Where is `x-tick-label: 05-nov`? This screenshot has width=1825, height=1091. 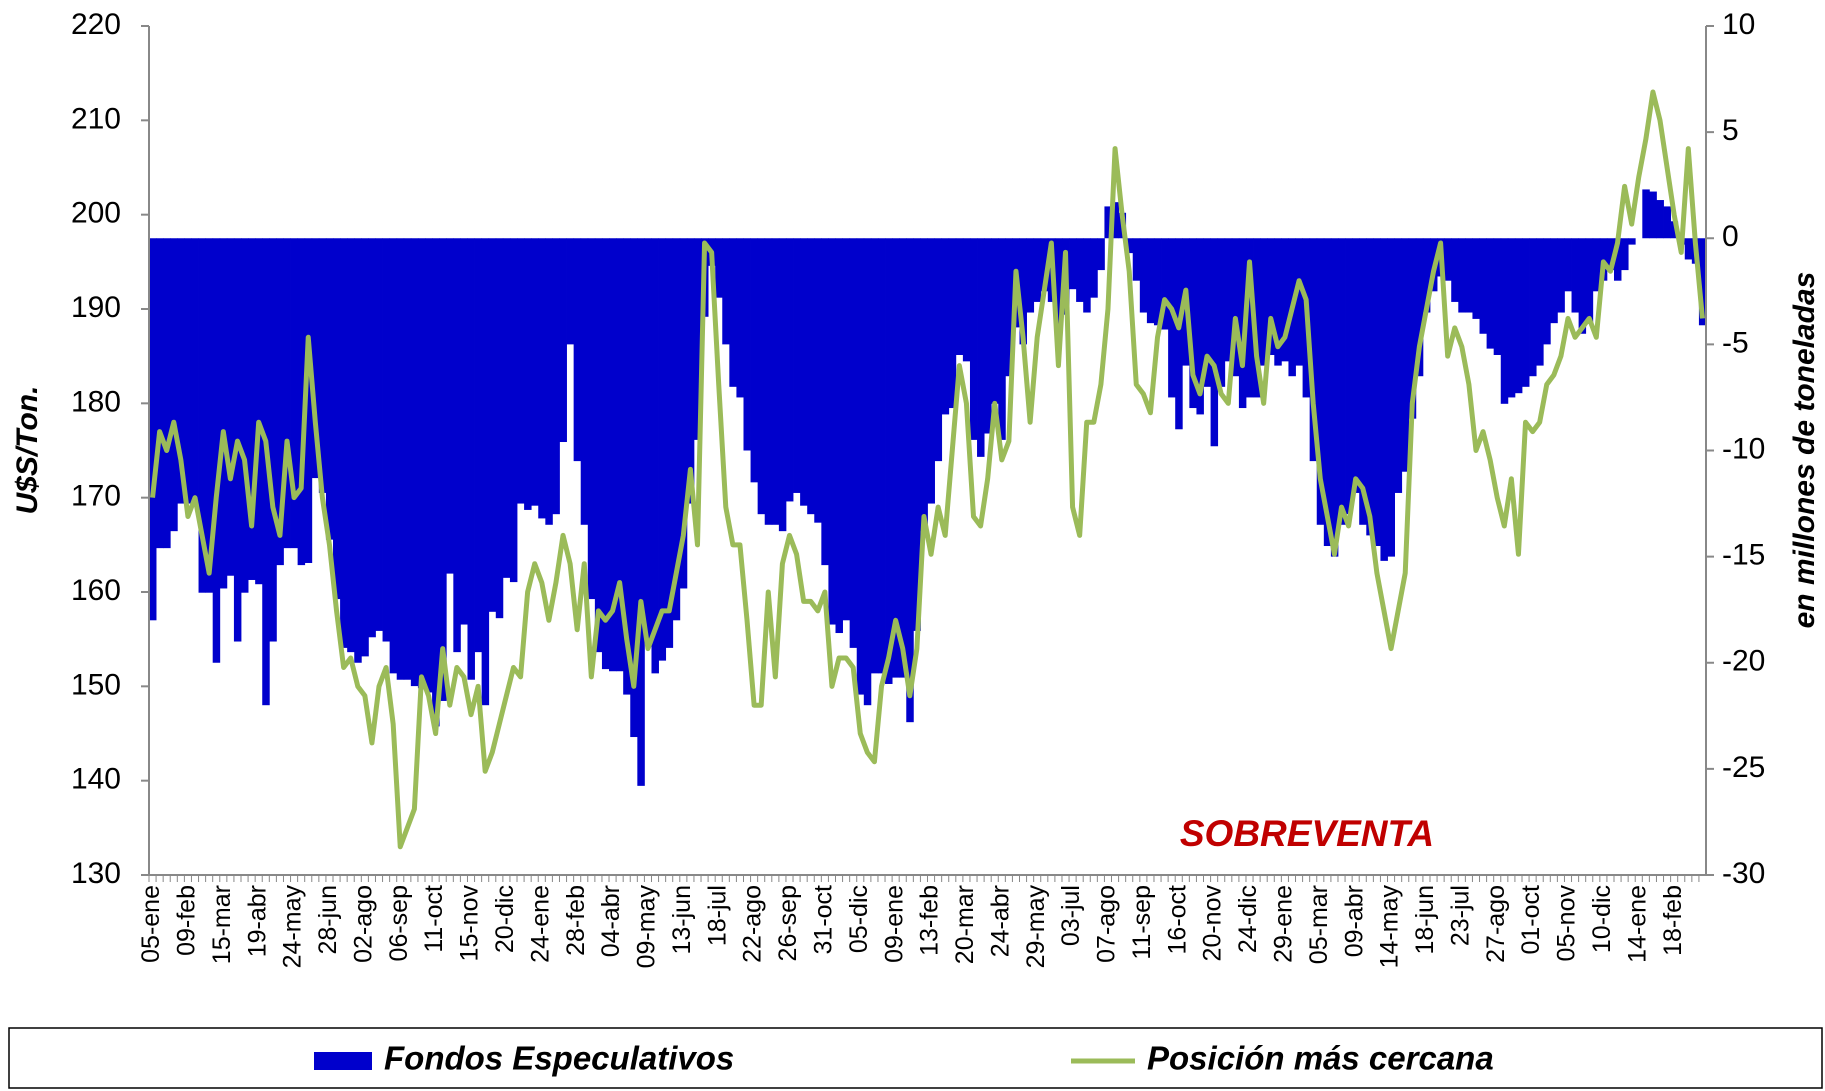
x-tick-label: 05-nov is located at coordinates (1567, 923).